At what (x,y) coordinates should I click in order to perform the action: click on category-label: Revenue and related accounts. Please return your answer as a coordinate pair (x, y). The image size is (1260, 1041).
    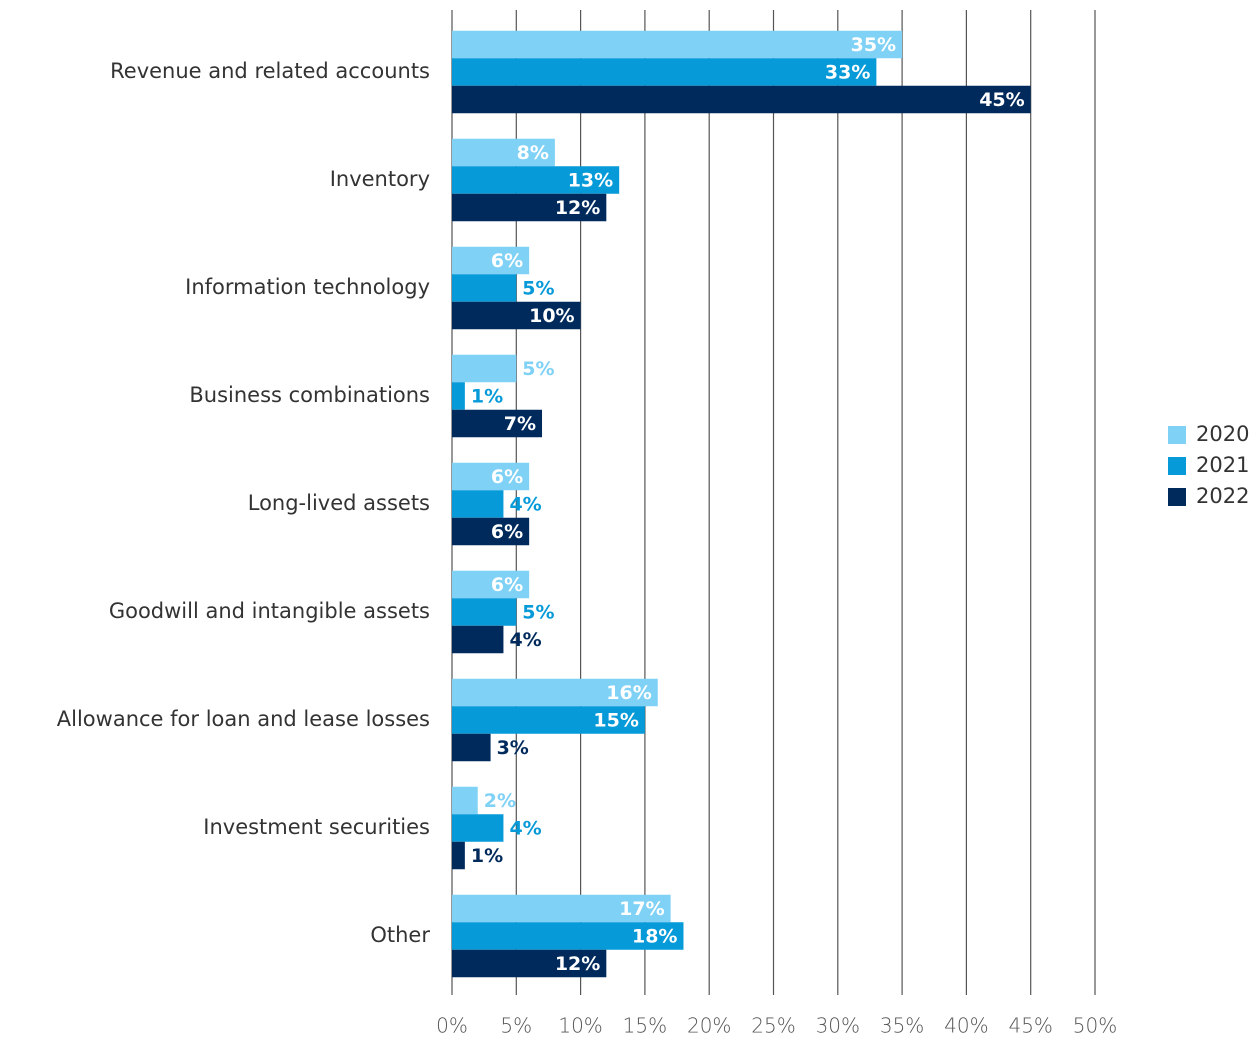
    Looking at the image, I should click on (270, 71).